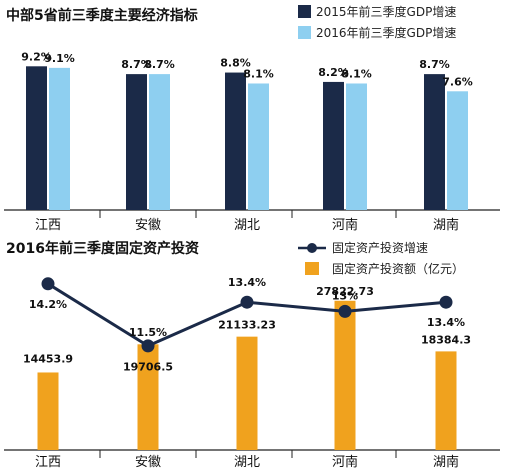  Describe the element at coordinates (312, 268) in the screenshot. I see `legend2-swatch-investment` at that location.